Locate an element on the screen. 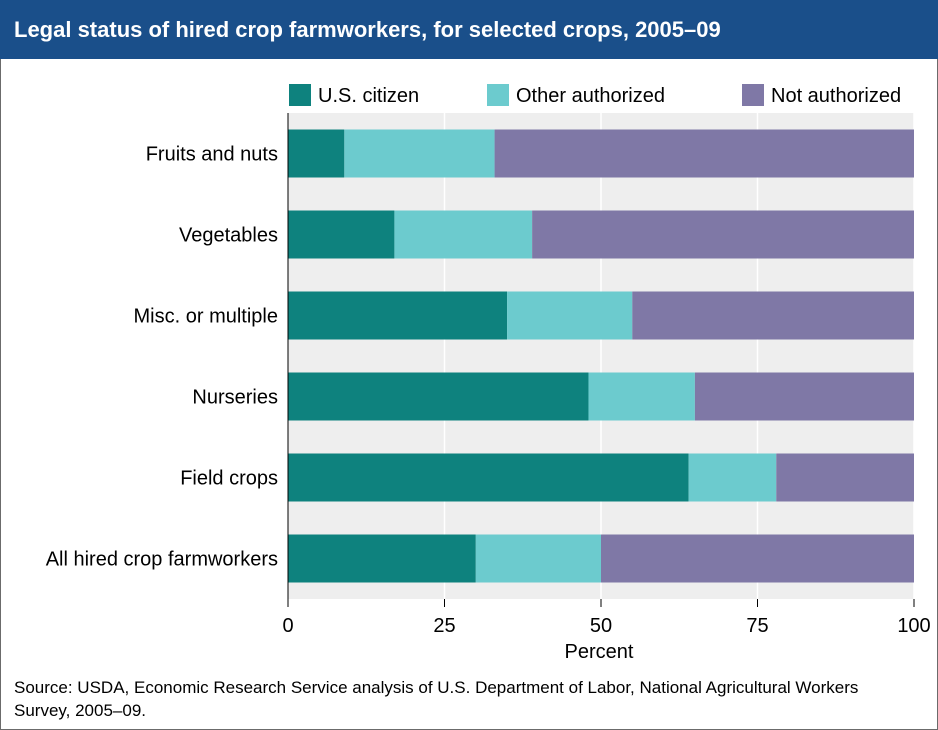 The height and width of the screenshot is (730, 938). category-label: Nurseries is located at coordinates (235, 398).